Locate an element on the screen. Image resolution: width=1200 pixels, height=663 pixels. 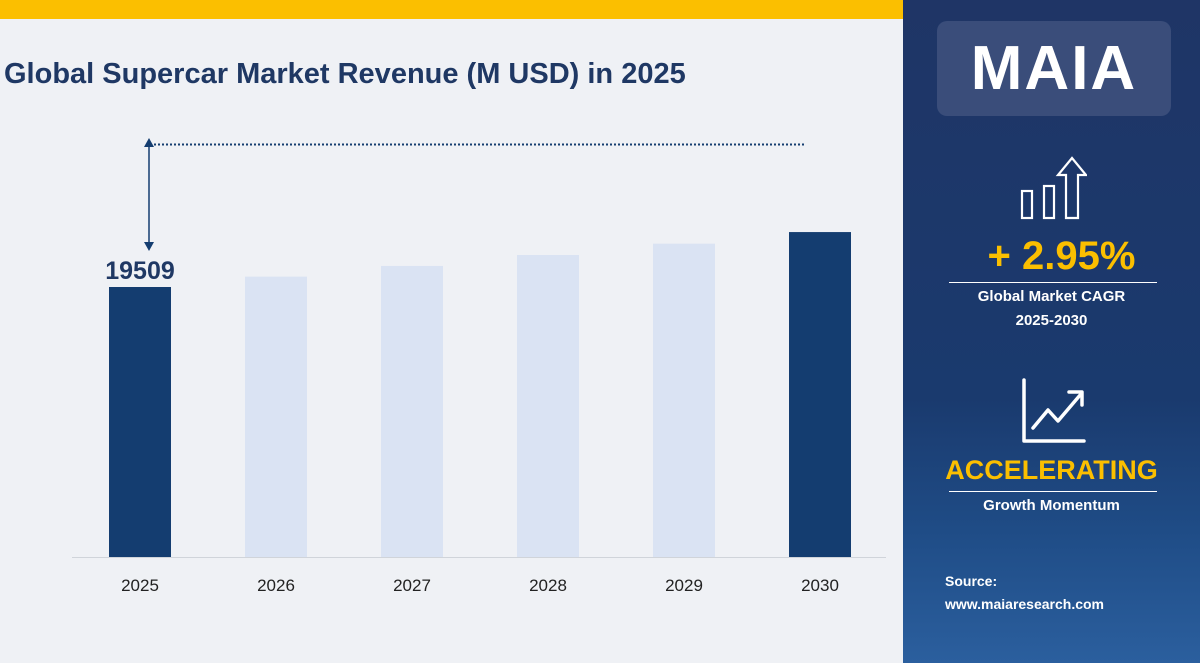
top-accent-bar is located at coordinates (451, 9).